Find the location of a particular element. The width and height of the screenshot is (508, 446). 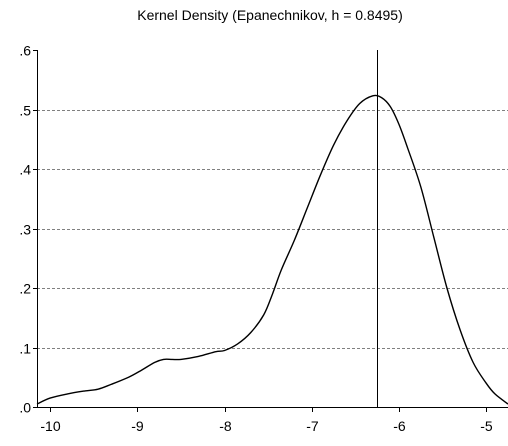

x-tick-label-2: -8 is located at coordinates (225, 426).